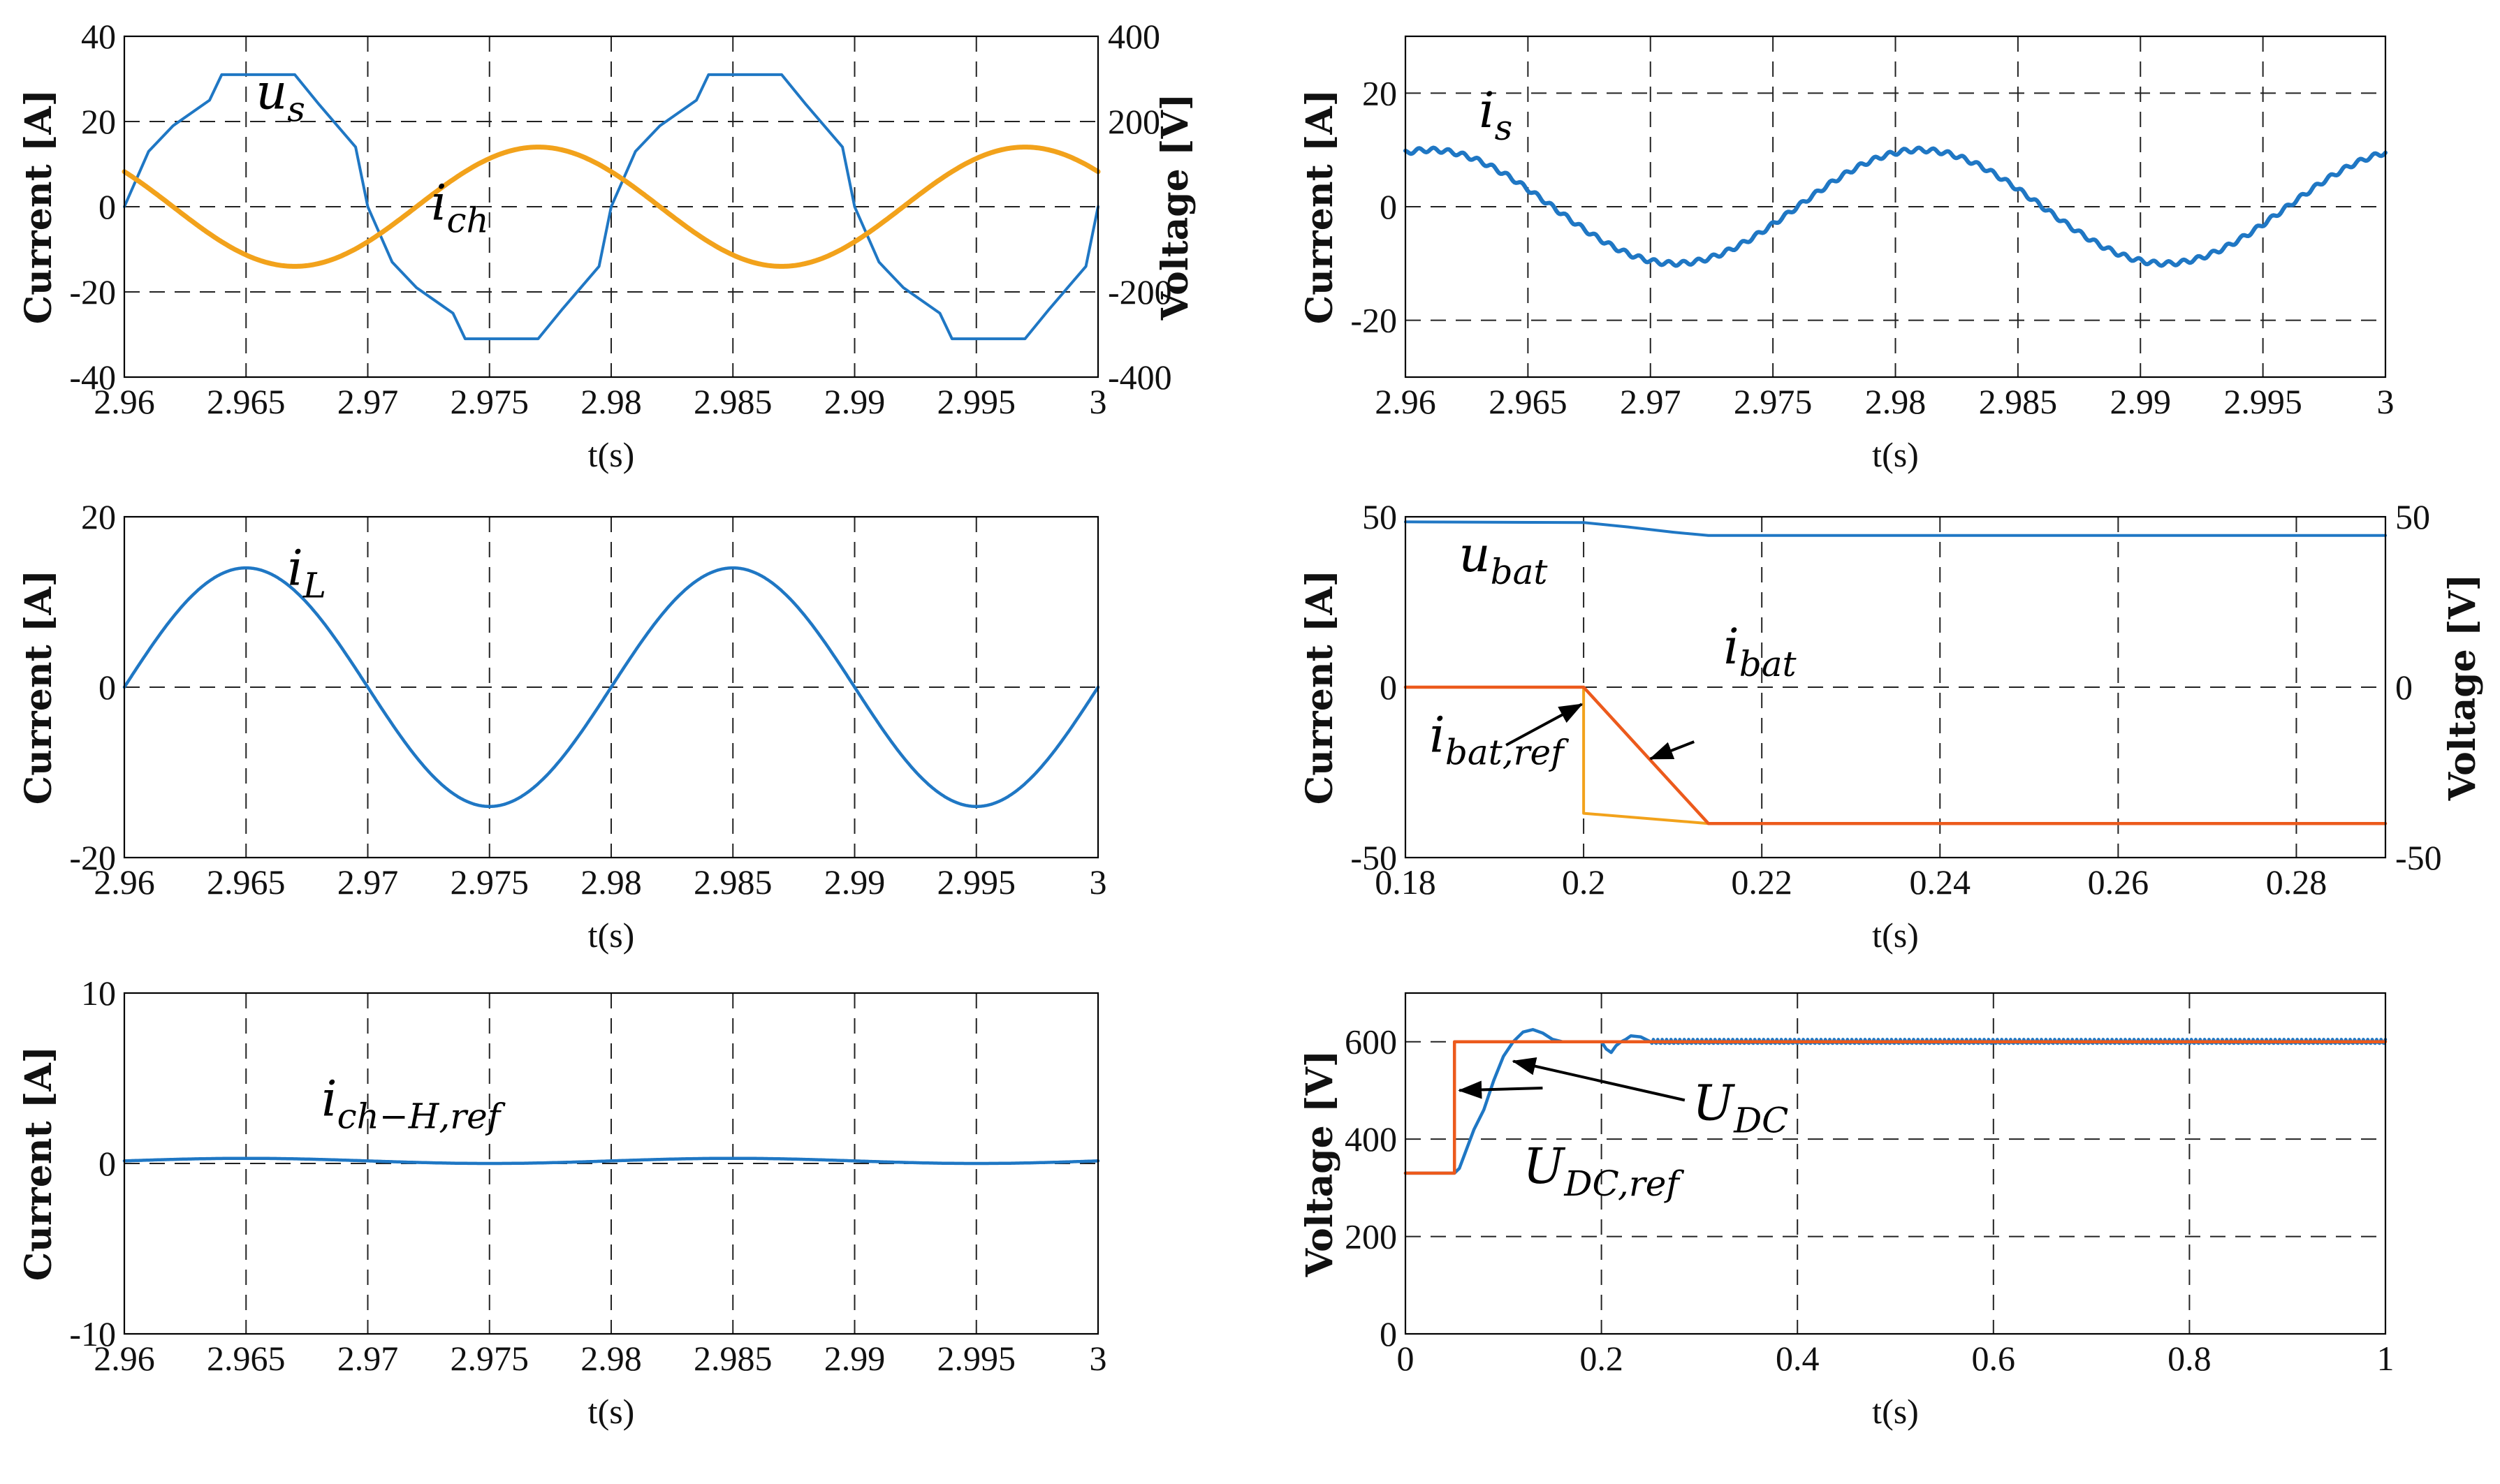 This screenshot has width=2500, height=1484. I want to click on y-axis-title: Voltage [V], so click(1320, 1164).